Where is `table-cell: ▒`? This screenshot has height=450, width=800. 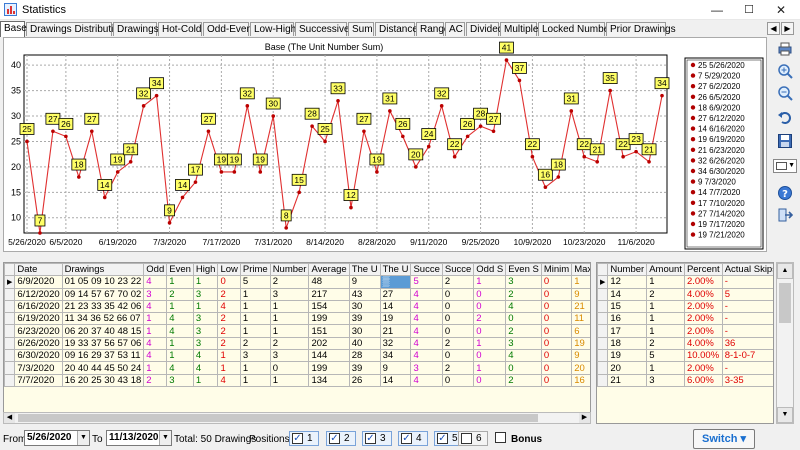
table-cell: ▒ is located at coordinates (395, 282).